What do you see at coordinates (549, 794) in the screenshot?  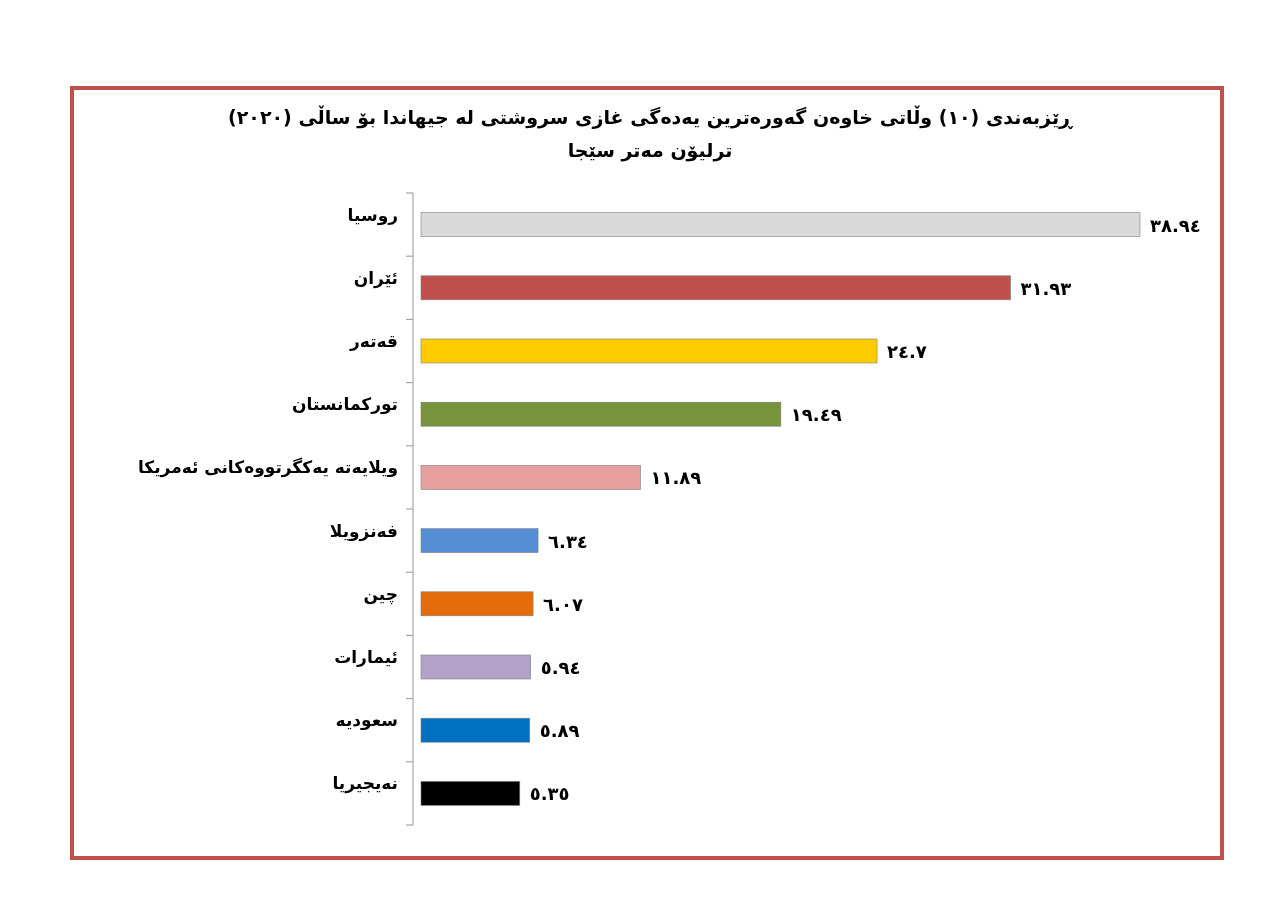 I see `data-label: ٥.٣٥` at bounding box center [549, 794].